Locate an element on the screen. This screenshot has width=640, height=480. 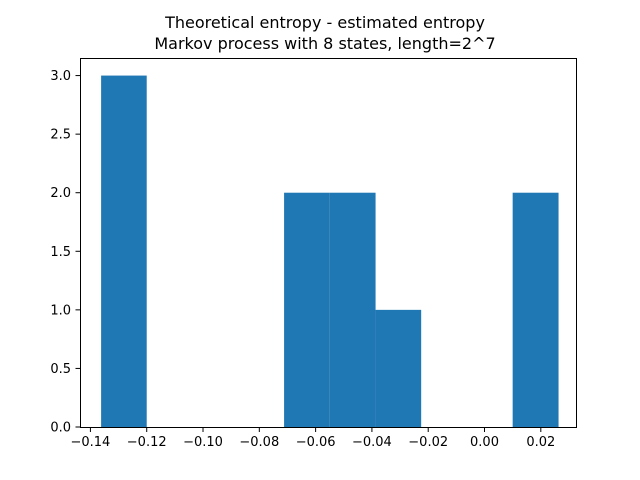
x-tick-label-6: −0.02 is located at coordinates (428, 442).